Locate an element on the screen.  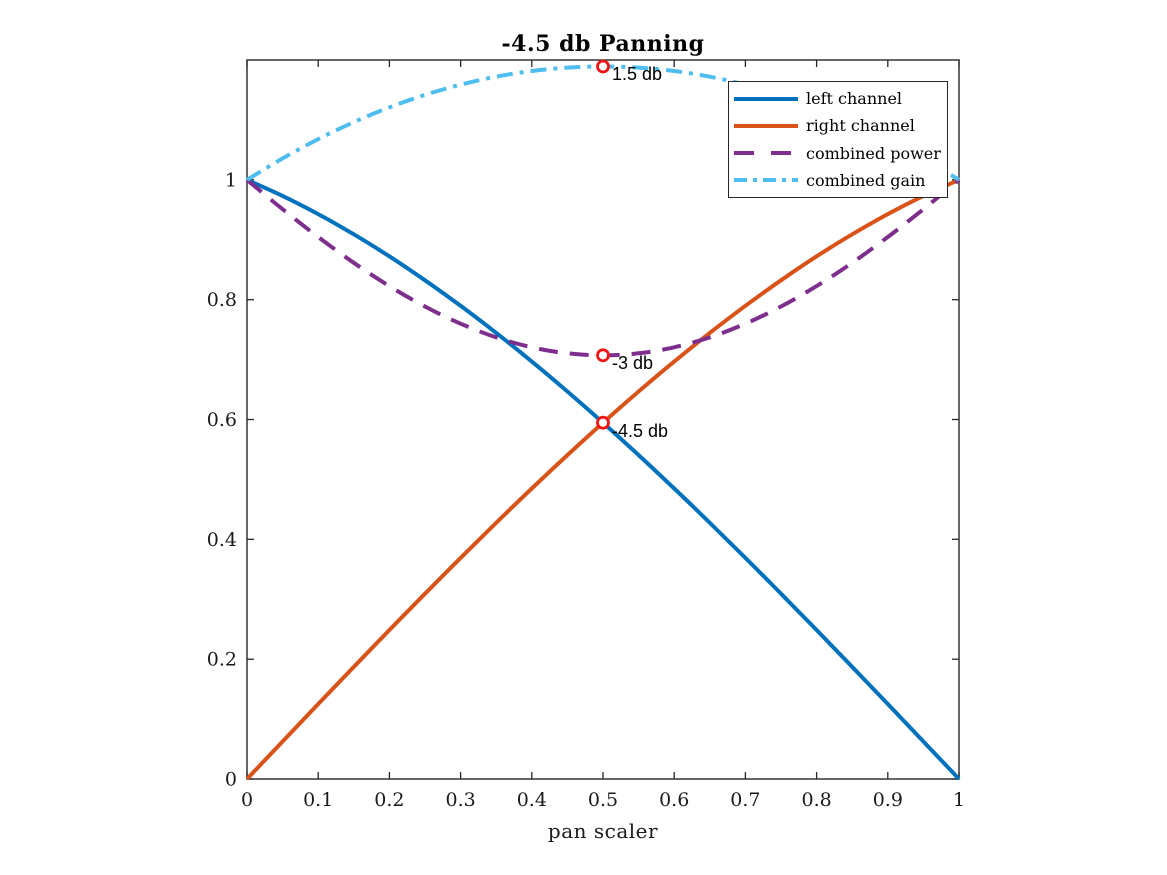
legend-label-combined-power: combined power is located at coordinates (873, 153).